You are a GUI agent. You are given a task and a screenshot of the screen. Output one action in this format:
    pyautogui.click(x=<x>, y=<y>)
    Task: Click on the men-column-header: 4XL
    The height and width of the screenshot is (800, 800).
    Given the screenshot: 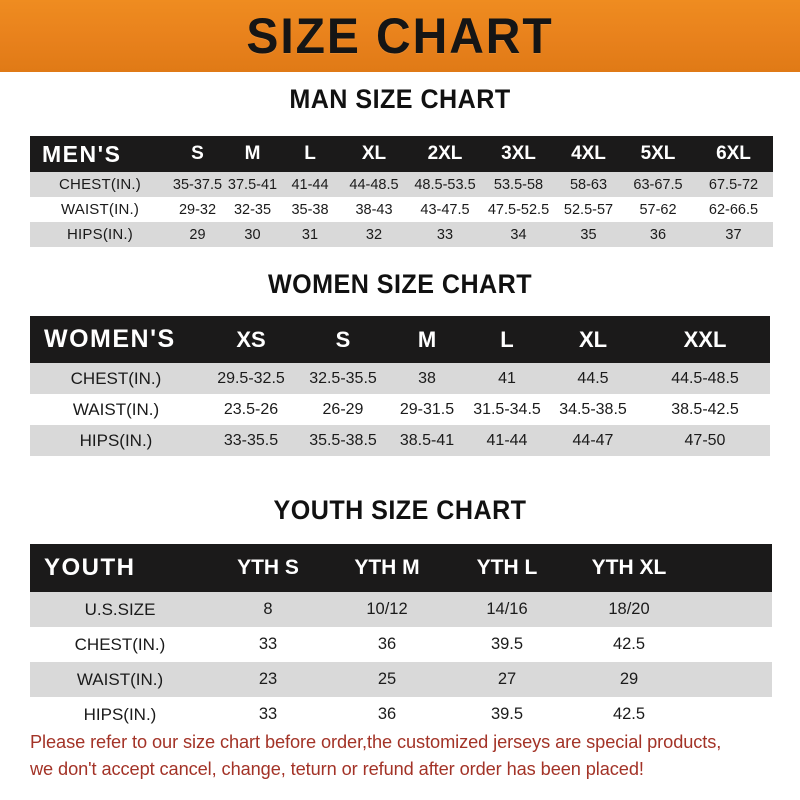 What is the action you would take?
    pyautogui.click(x=588, y=153)
    